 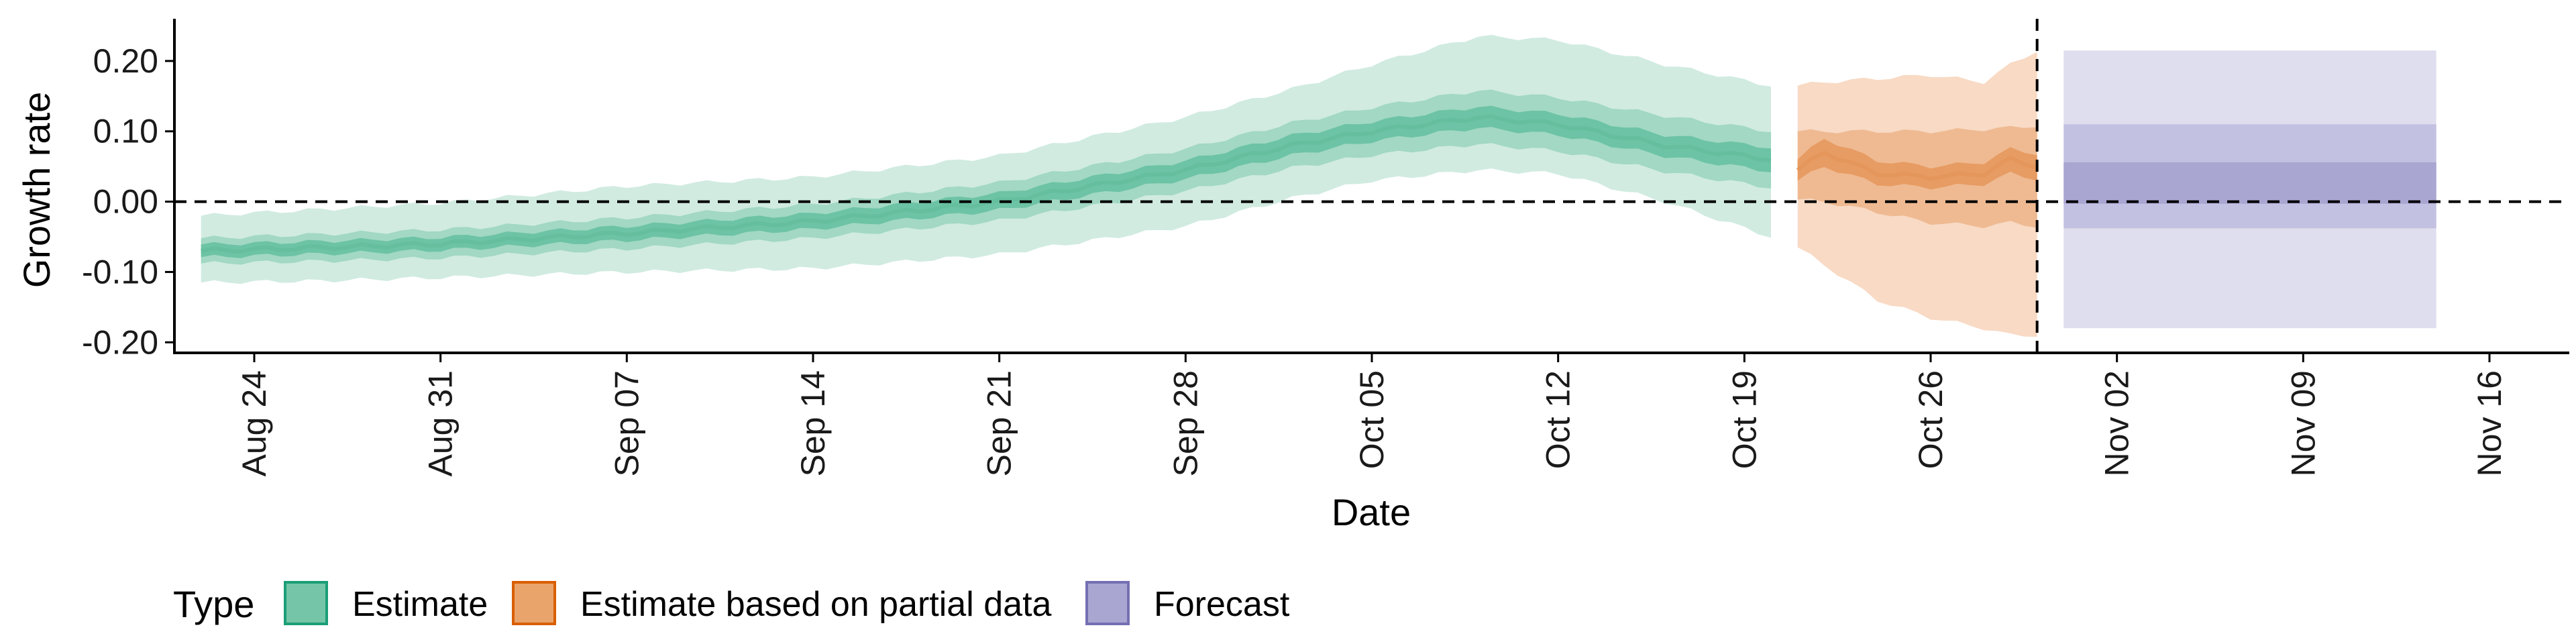 I want to click on x-tick-label: Oct 26, so click(x=1930, y=419).